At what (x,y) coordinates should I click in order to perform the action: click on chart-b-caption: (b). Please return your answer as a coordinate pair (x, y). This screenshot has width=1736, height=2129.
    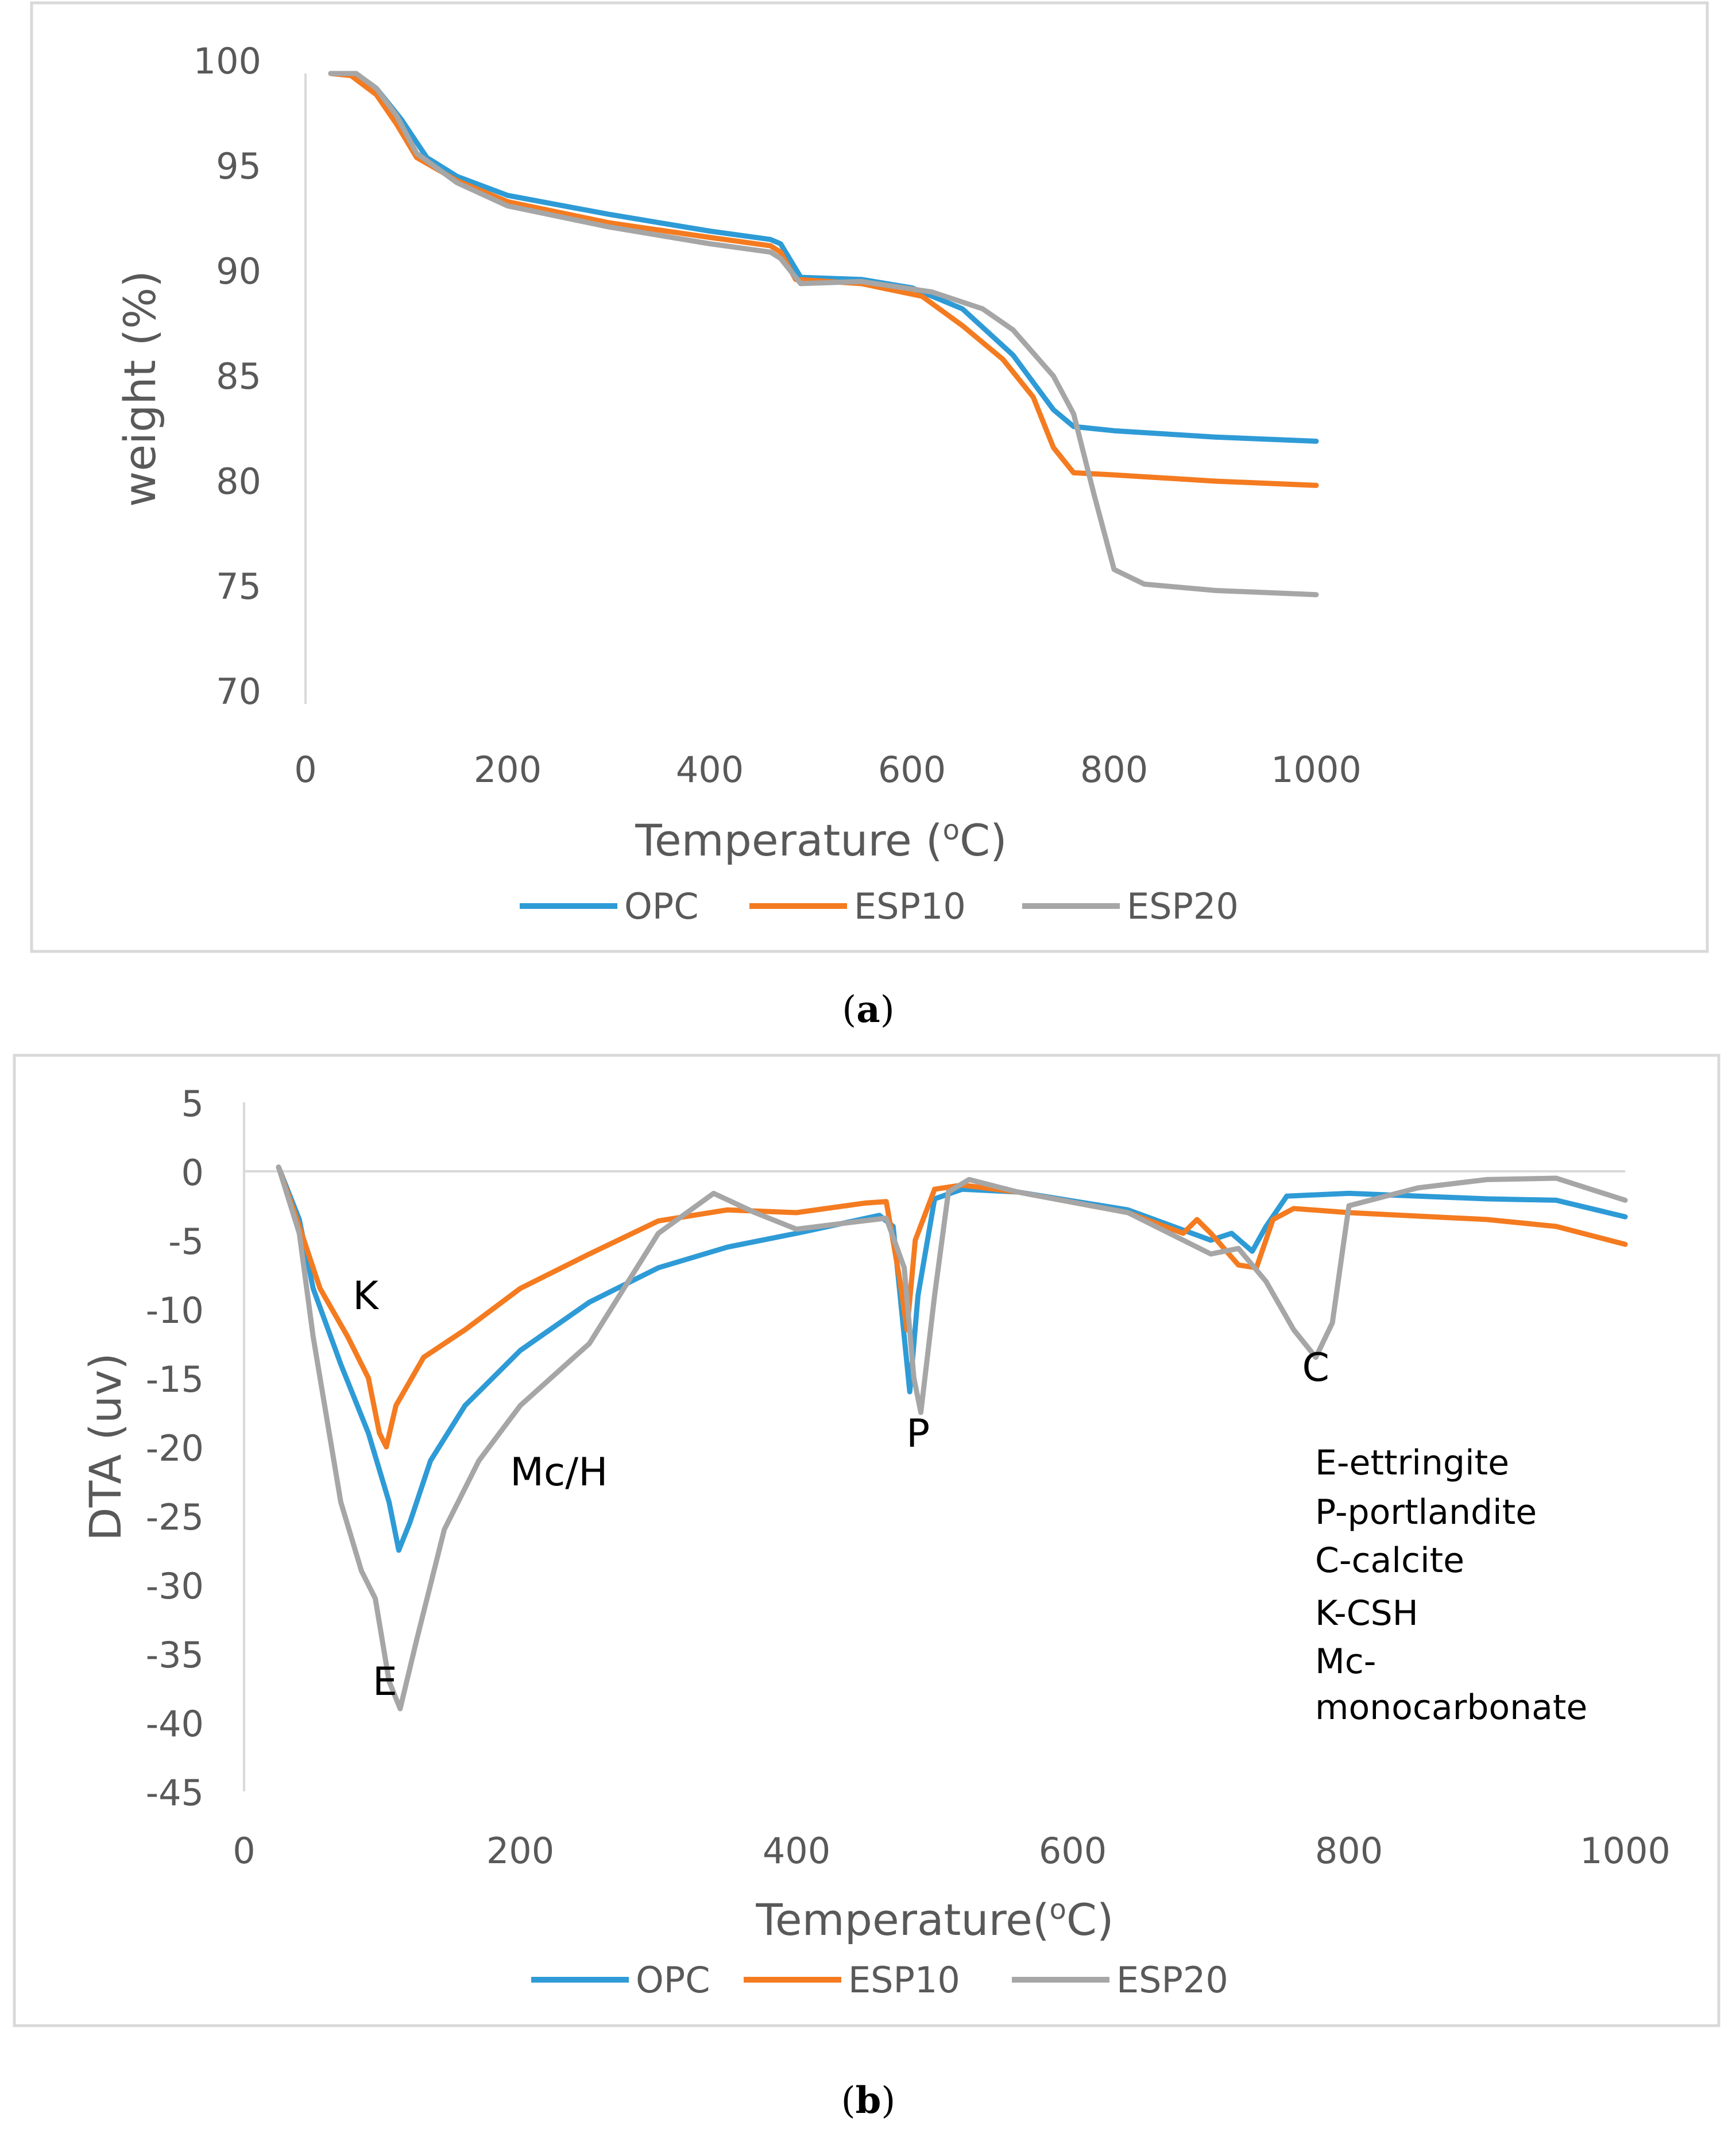
    Looking at the image, I should click on (868, 2100).